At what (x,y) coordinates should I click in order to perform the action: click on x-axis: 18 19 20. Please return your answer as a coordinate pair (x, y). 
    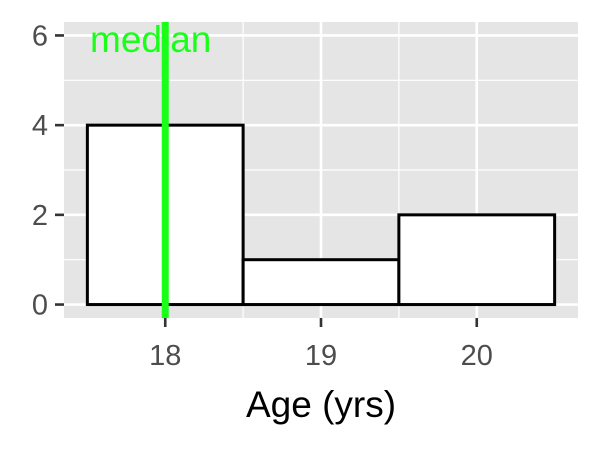
    Looking at the image, I should click on (321, 345).